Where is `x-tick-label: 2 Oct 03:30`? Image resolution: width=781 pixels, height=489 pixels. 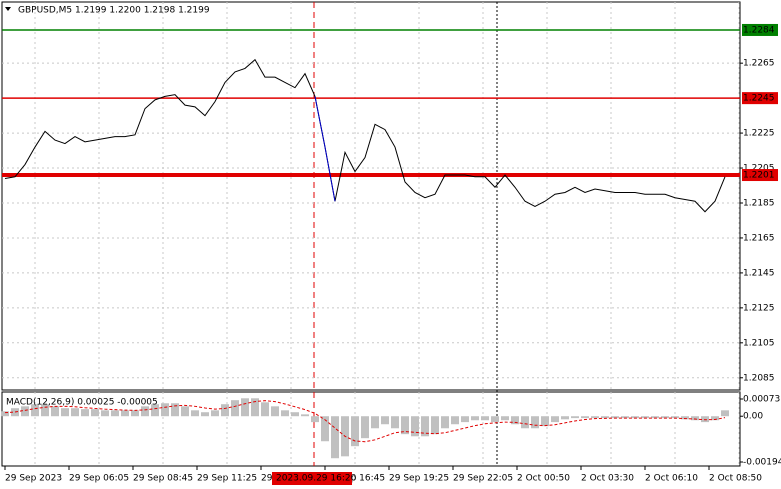 x-tick-label: 2 Oct 03:30 is located at coordinates (607, 479).